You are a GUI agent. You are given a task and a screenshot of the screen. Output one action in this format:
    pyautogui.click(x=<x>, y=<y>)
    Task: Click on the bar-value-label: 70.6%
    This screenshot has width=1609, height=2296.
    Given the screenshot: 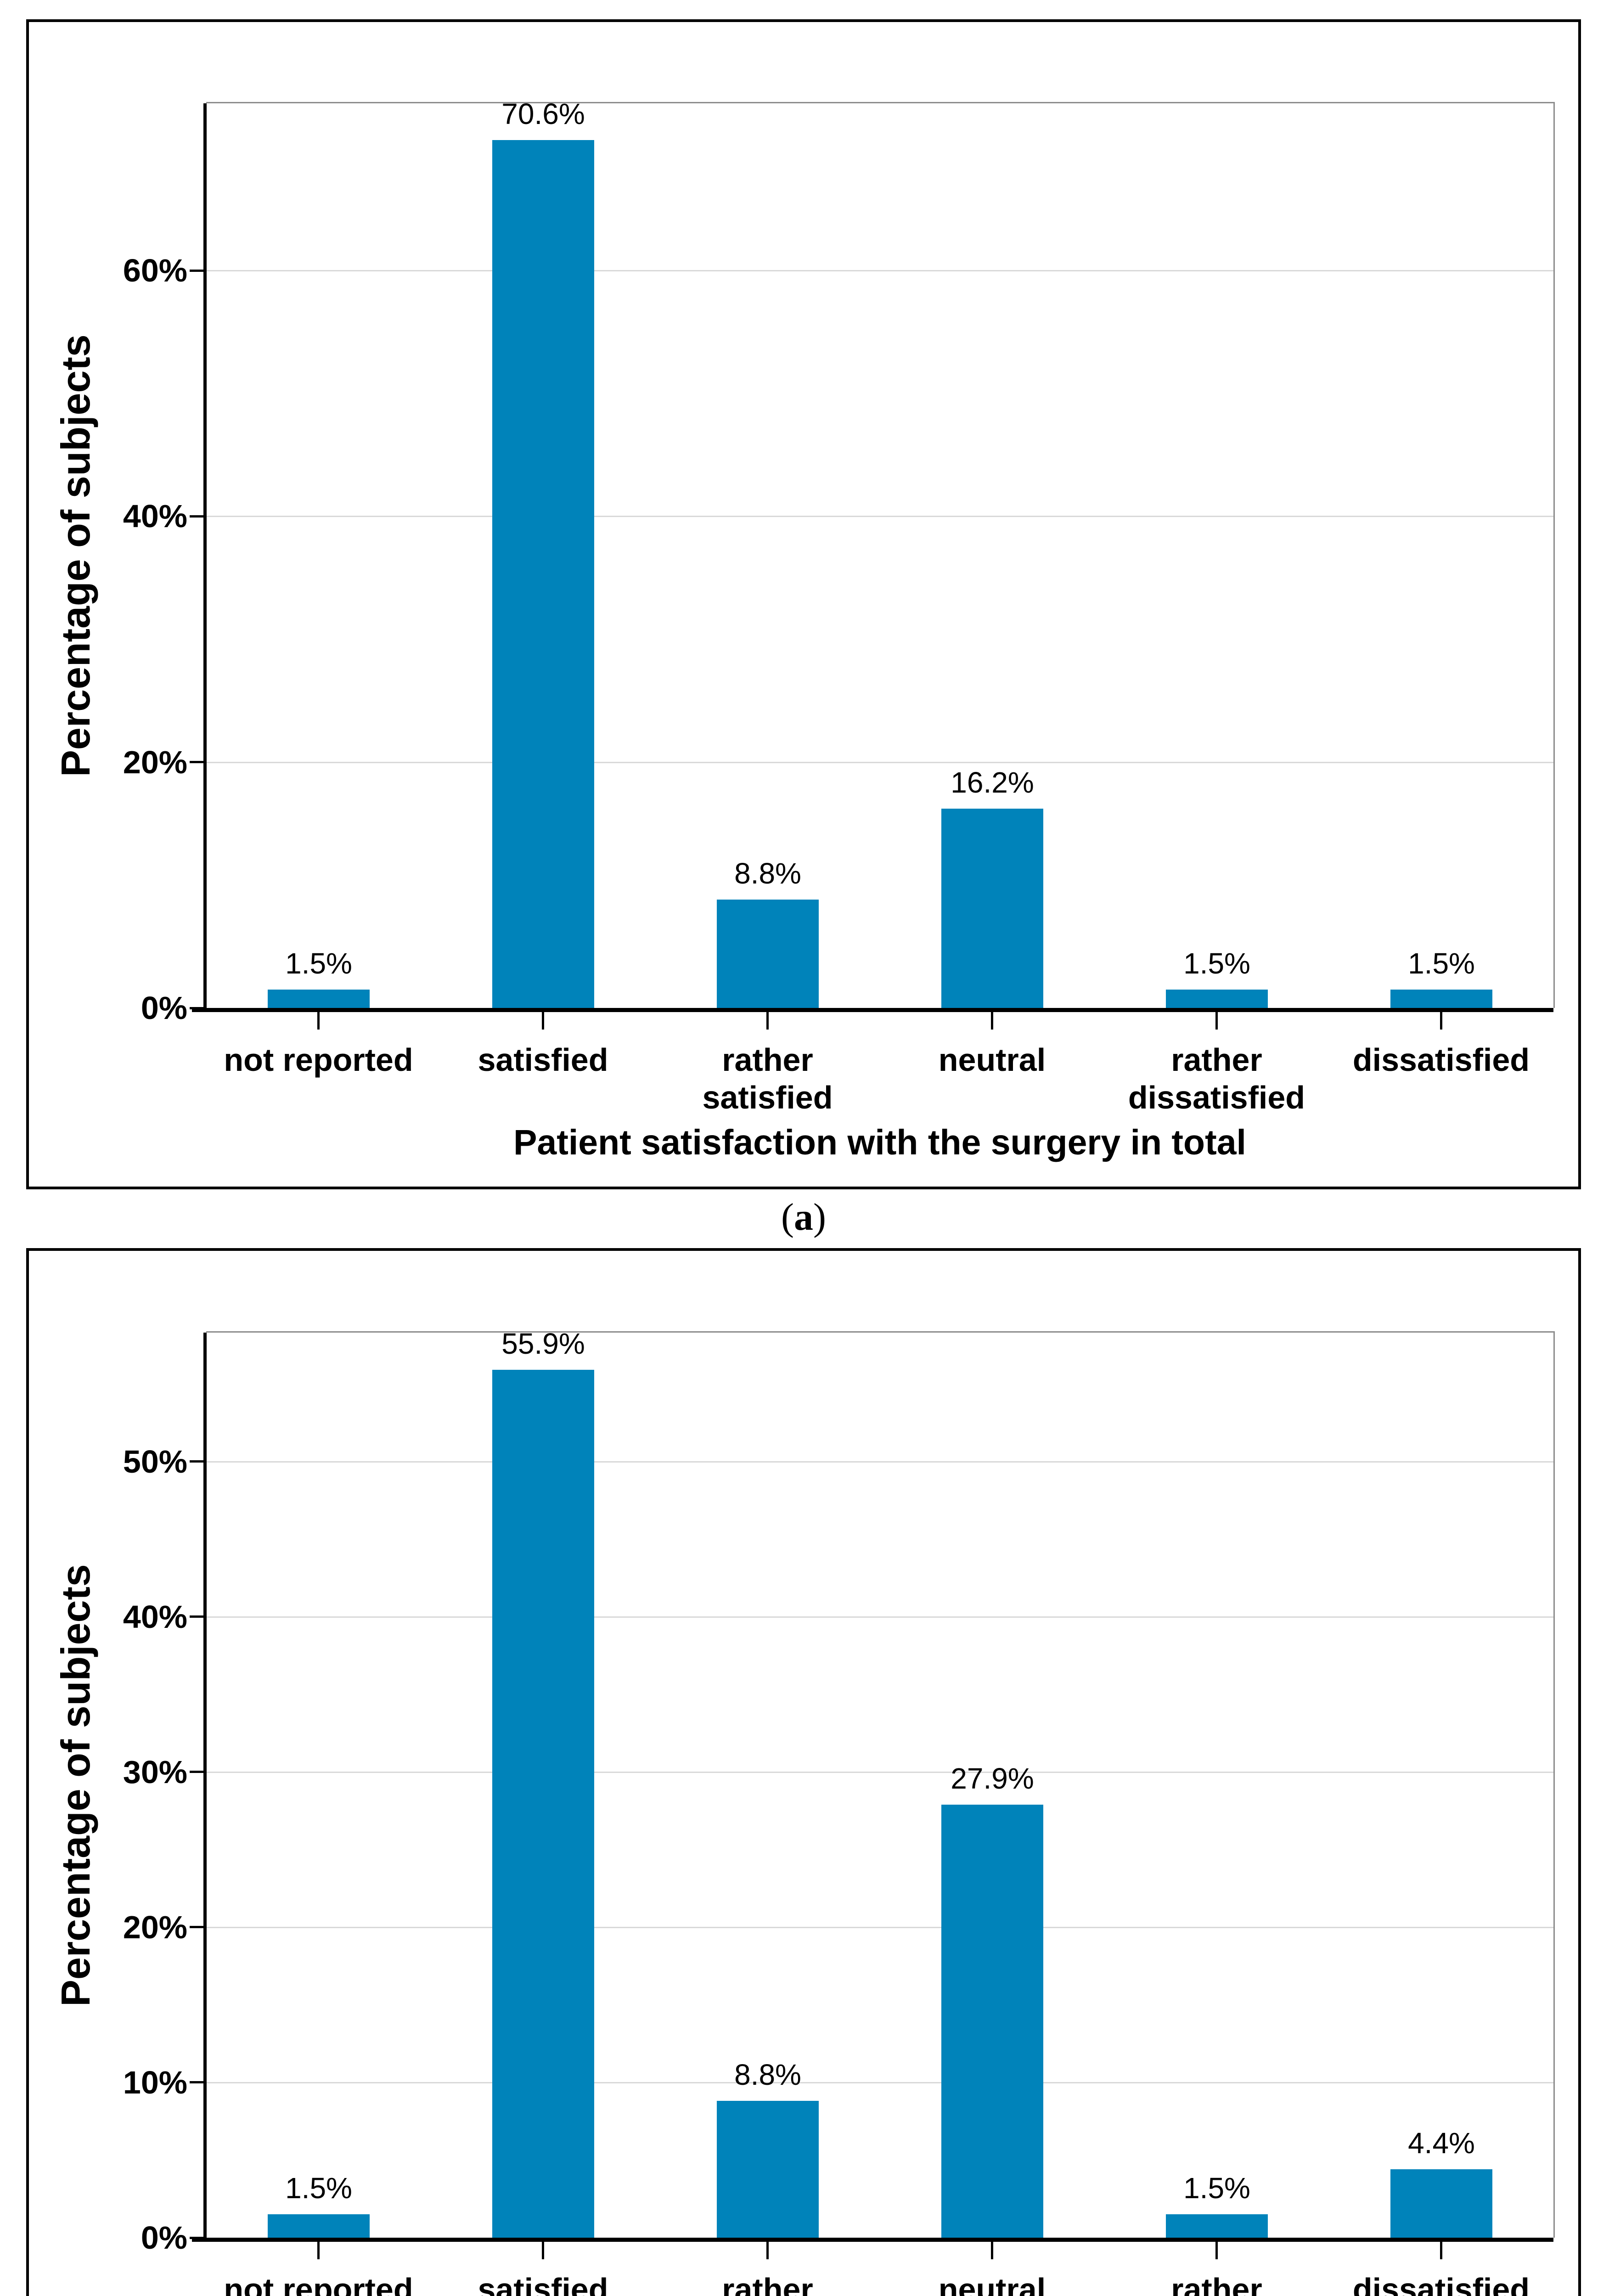 What is the action you would take?
    pyautogui.click(x=543, y=113)
    